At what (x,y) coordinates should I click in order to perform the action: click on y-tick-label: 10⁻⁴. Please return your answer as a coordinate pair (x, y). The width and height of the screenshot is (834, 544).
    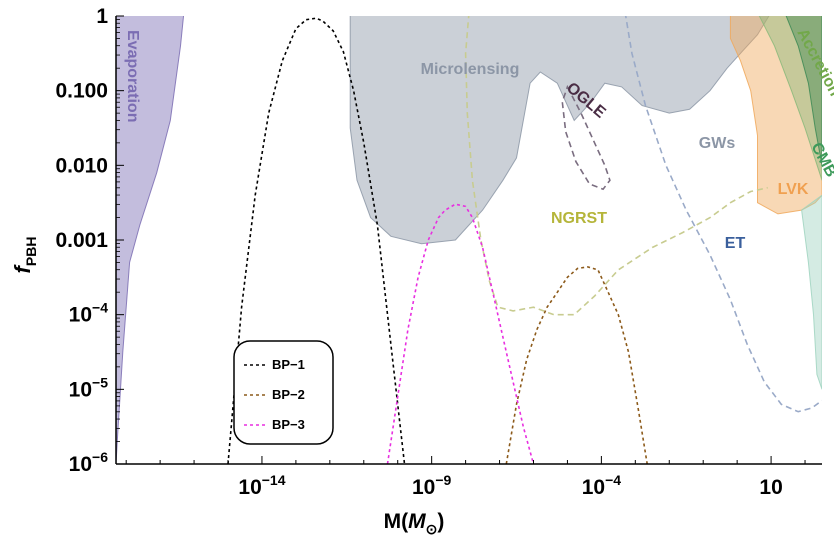
    Looking at the image, I should click on (89, 313).